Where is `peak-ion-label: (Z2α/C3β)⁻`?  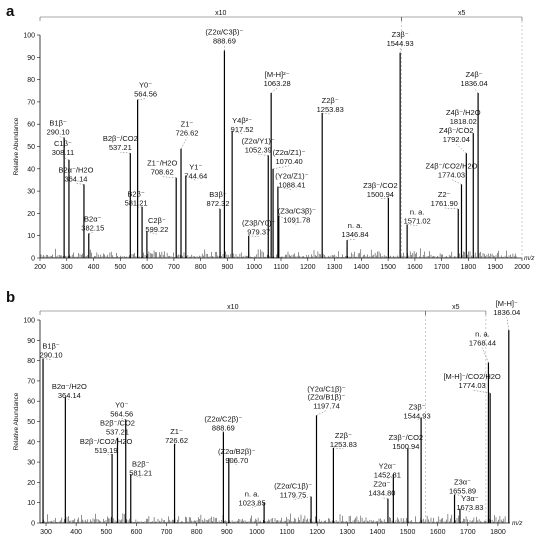 peak-ion-label: (Z2α/C3β)⁻ is located at coordinates (224, 32).